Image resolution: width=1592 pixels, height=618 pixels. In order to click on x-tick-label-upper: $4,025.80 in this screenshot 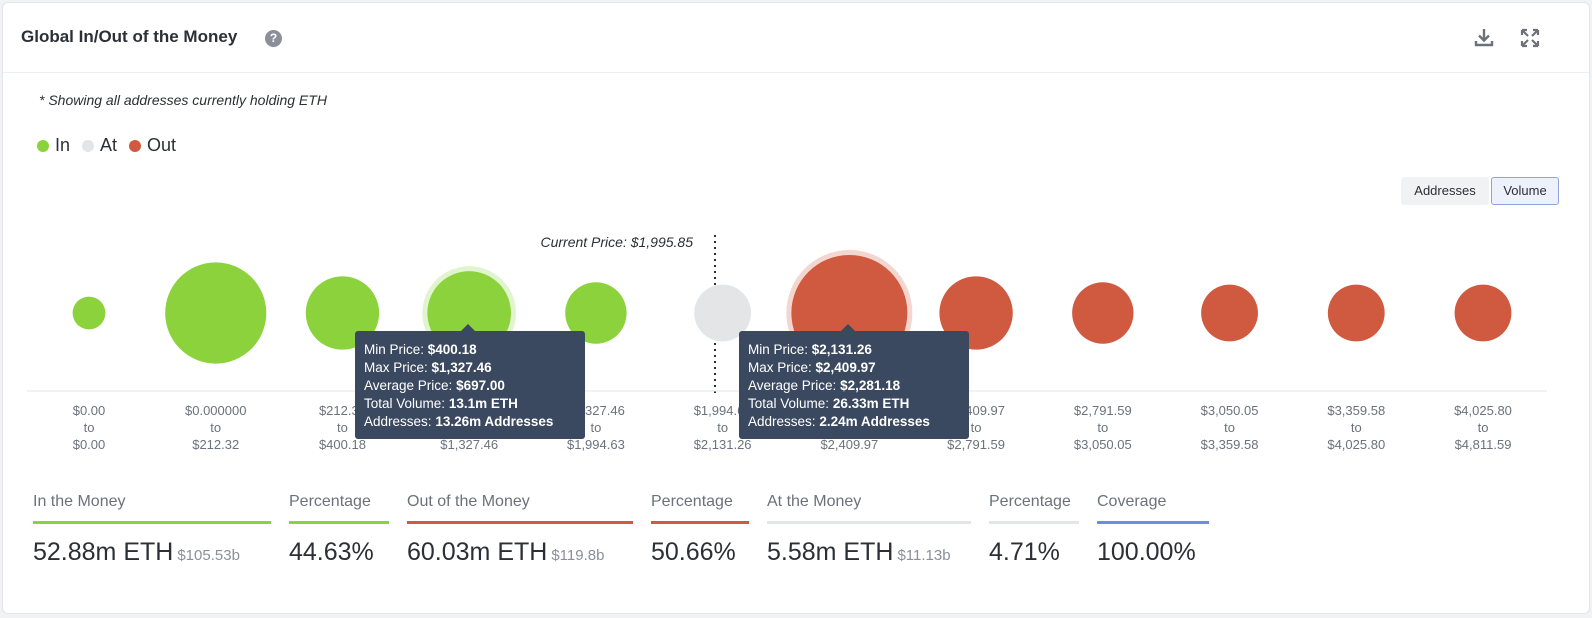, I will do `click(1356, 444)`.